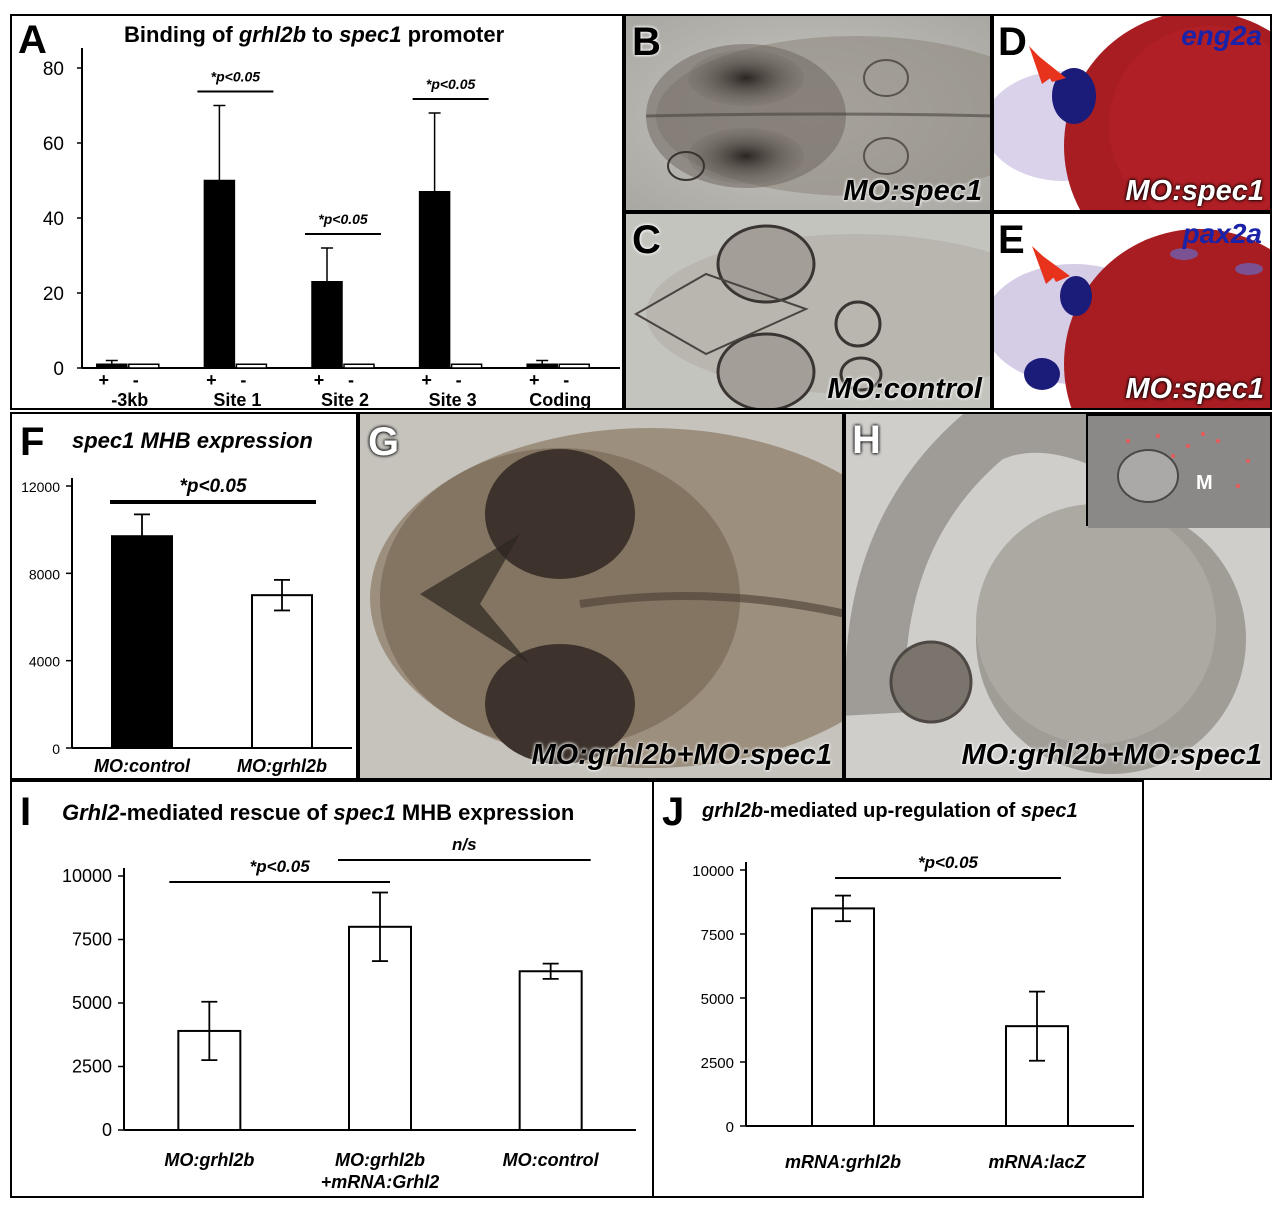  What do you see at coordinates (40, 487) in the screenshot?
I see `y-tick-label: 12000` at bounding box center [40, 487].